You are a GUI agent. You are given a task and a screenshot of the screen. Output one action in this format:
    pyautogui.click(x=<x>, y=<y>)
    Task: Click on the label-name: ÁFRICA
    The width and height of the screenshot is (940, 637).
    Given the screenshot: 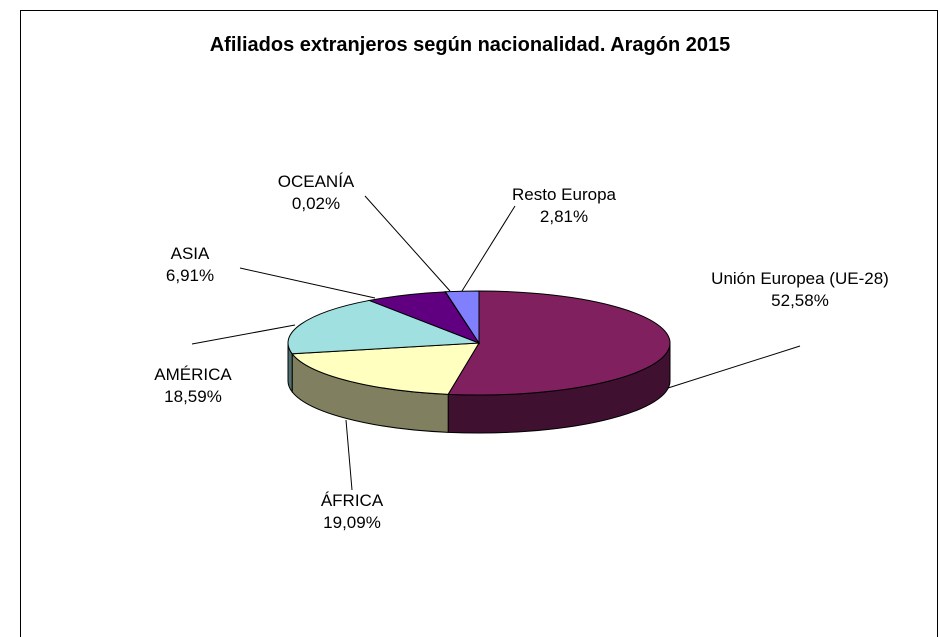 What is the action you would take?
    pyautogui.click(x=352, y=500)
    